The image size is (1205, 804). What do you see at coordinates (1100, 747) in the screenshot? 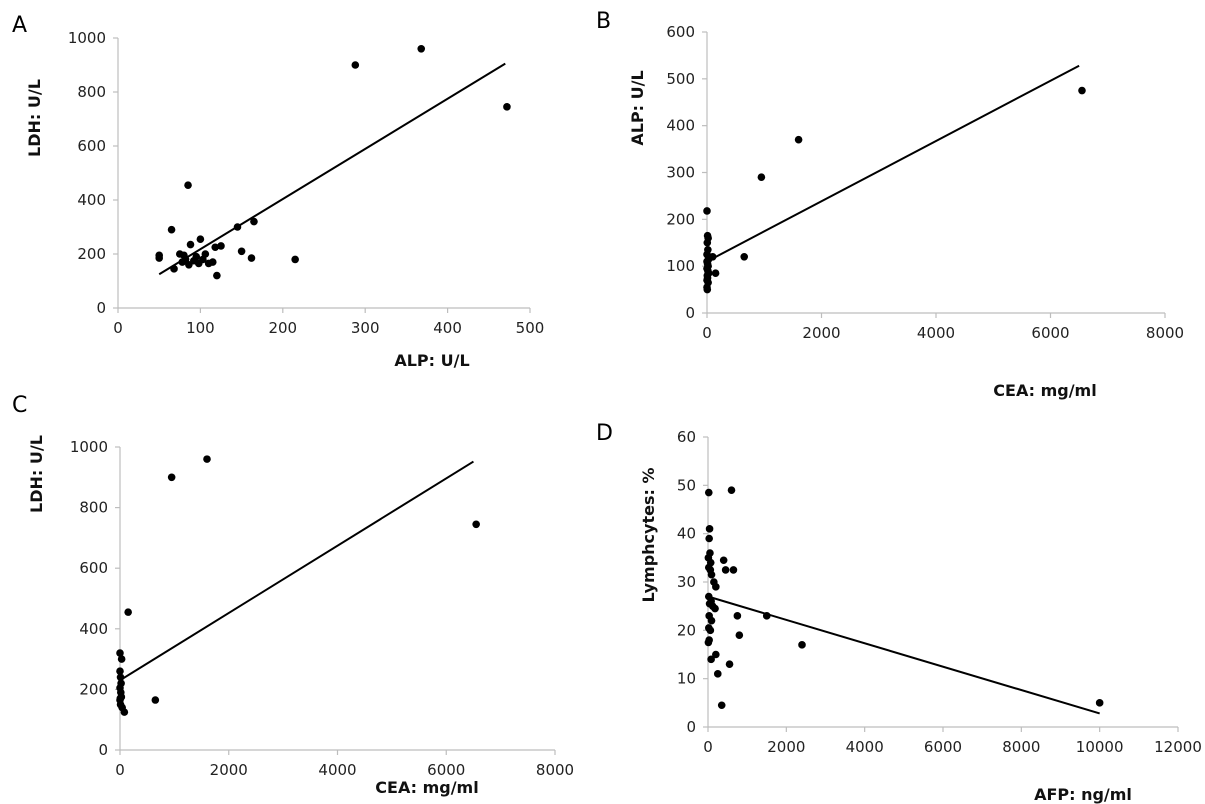
I see `x-tick-label: 10000` at bounding box center [1100, 747].